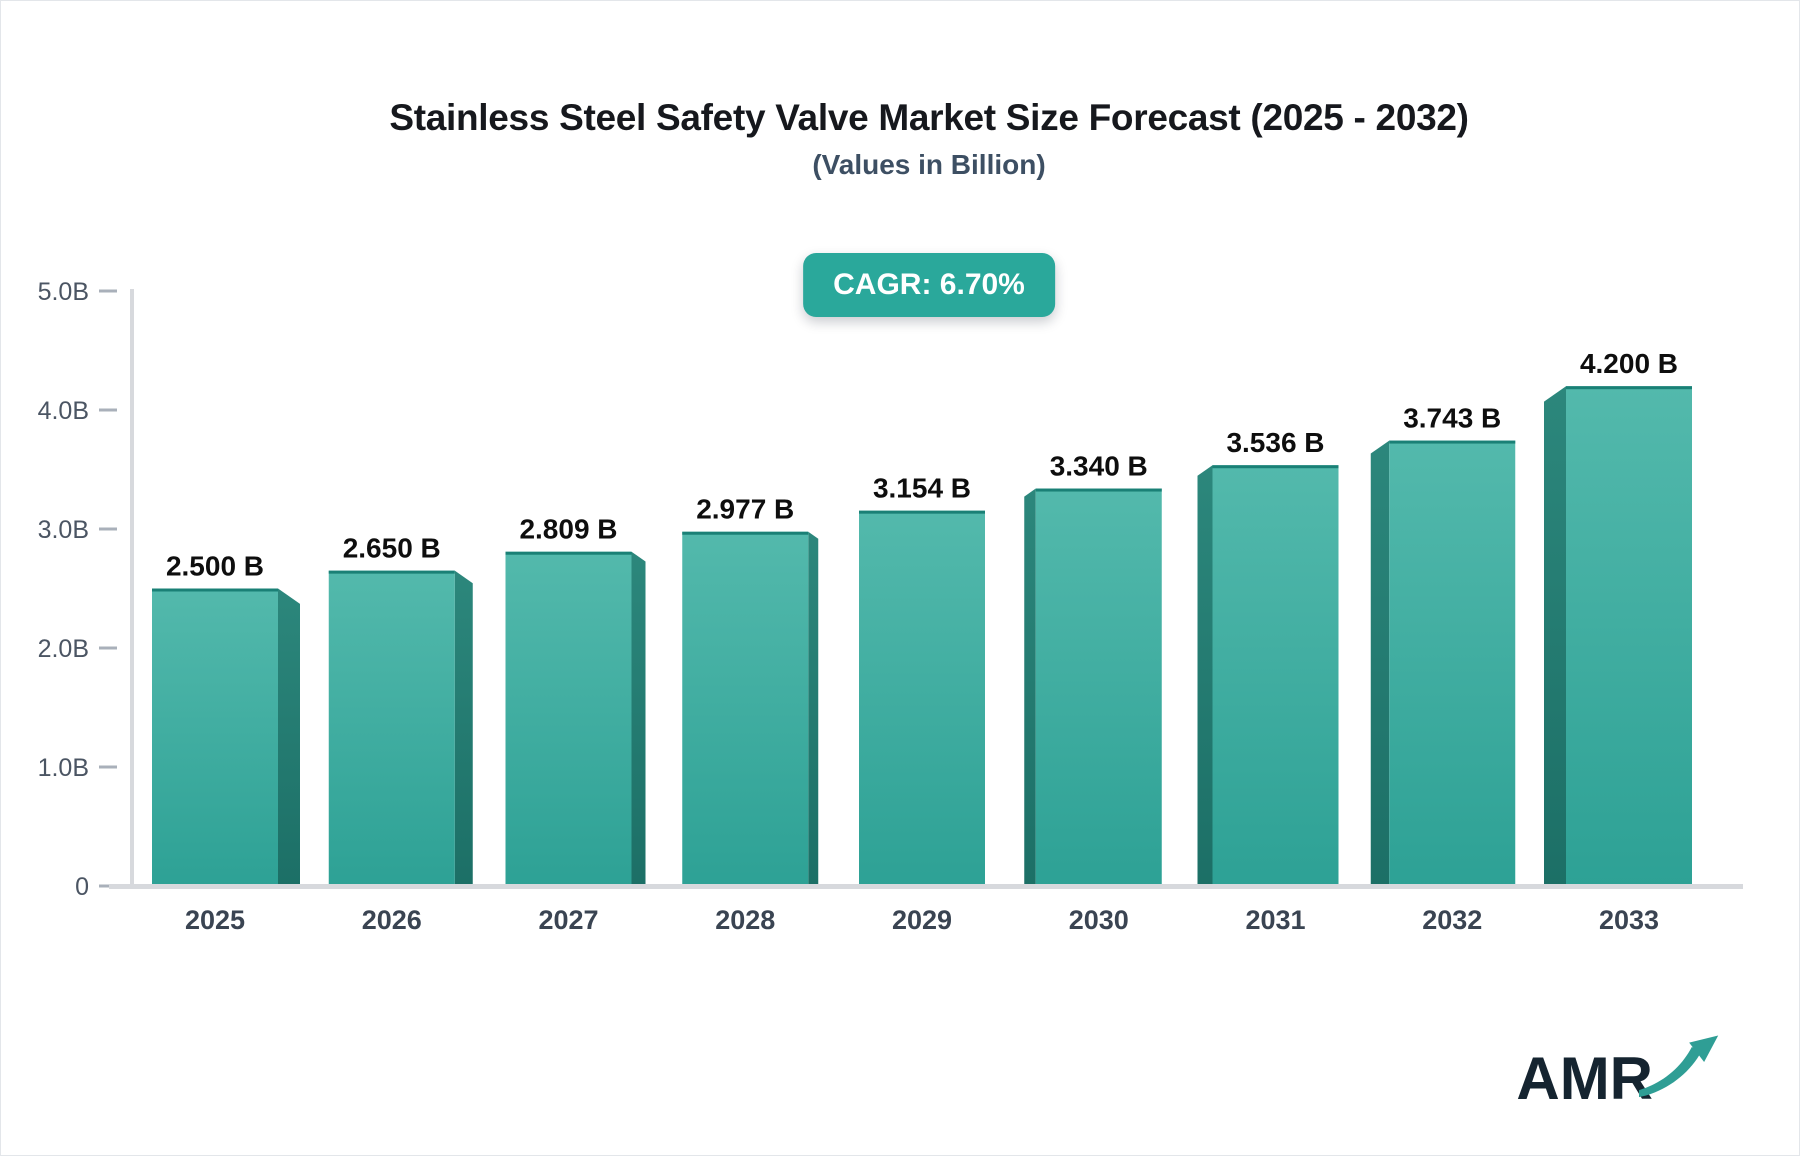 The width and height of the screenshot is (1800, 1156). What do you see at coordinates (922, 699) in the screenshot?
I see `bar-2029` at bounding box center [922, 699].